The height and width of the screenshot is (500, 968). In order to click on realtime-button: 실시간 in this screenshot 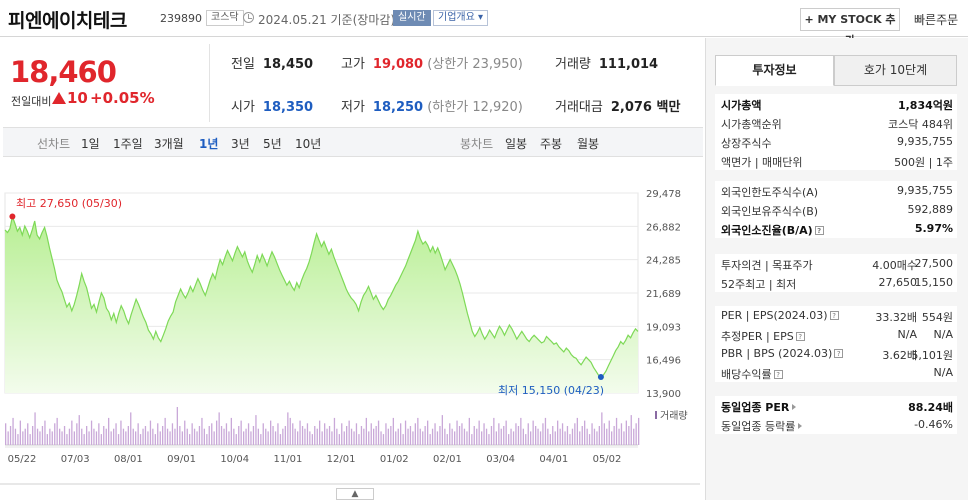, I will do `click(412, 18)`.